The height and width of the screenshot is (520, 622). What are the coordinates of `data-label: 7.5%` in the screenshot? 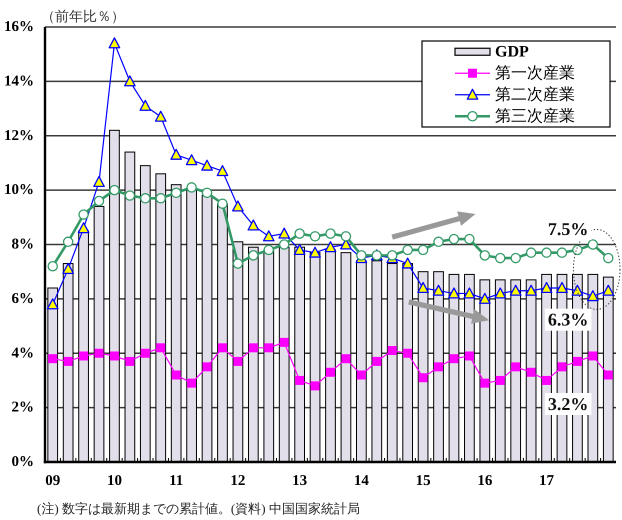 It's located at (568, 229).